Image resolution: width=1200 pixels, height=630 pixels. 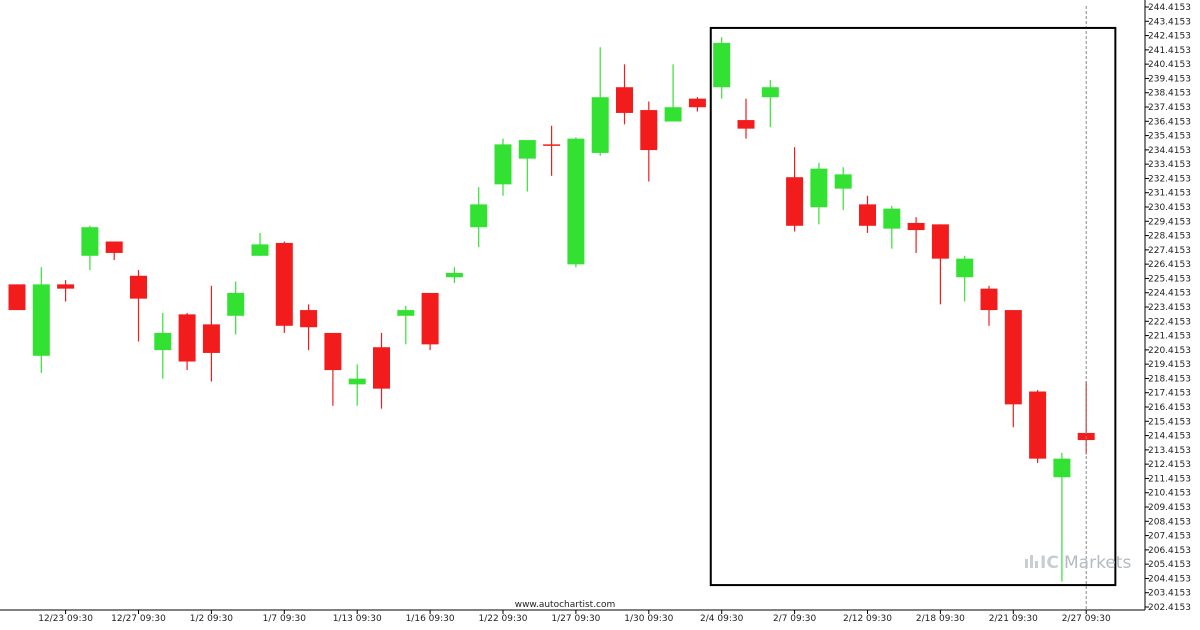 I want to click on y-tick-label: 241.4153, so click(x=1169, y=51).